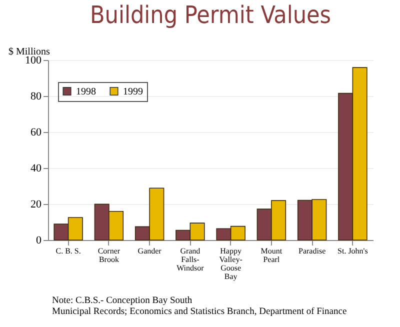 This screenshot has width=400, height=327. Describe the element at coordinates (36, 96) in the screenshot. I see `y-tick-label: 80` at that location.